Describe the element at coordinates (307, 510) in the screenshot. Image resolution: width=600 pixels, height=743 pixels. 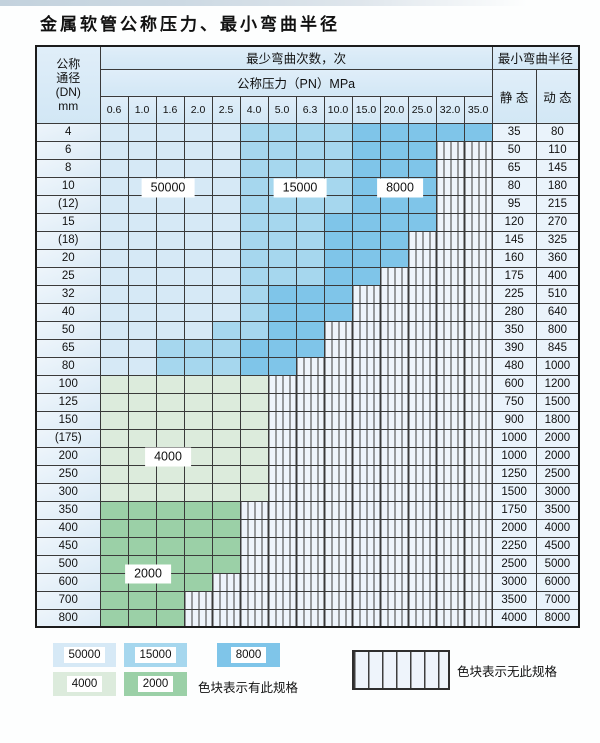
I see `table-row: 350 1750 3500` at that location.